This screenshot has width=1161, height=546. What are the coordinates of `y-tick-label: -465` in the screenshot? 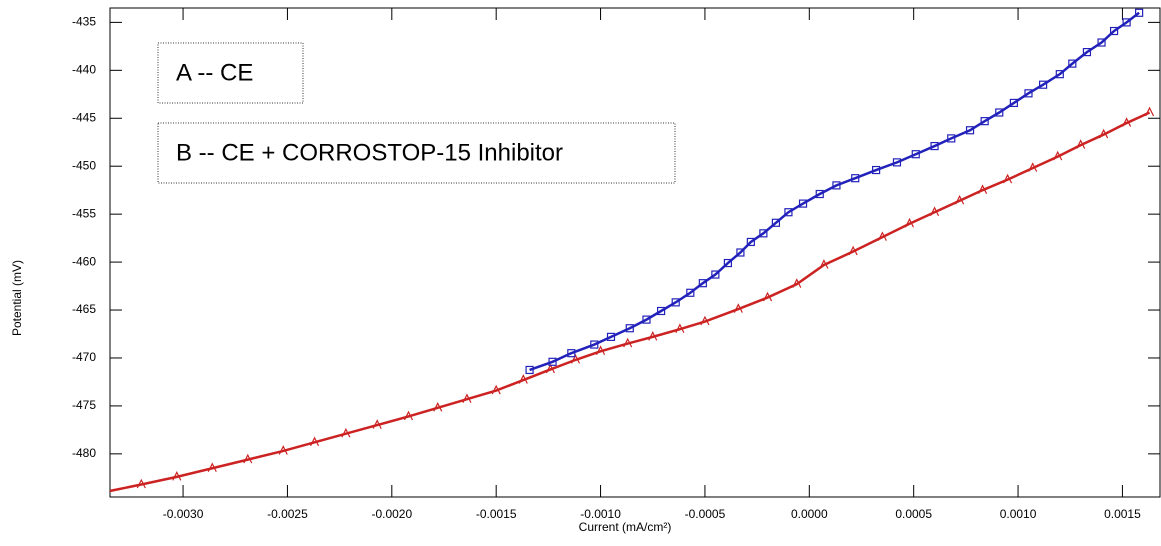 It's located at (84, 309).